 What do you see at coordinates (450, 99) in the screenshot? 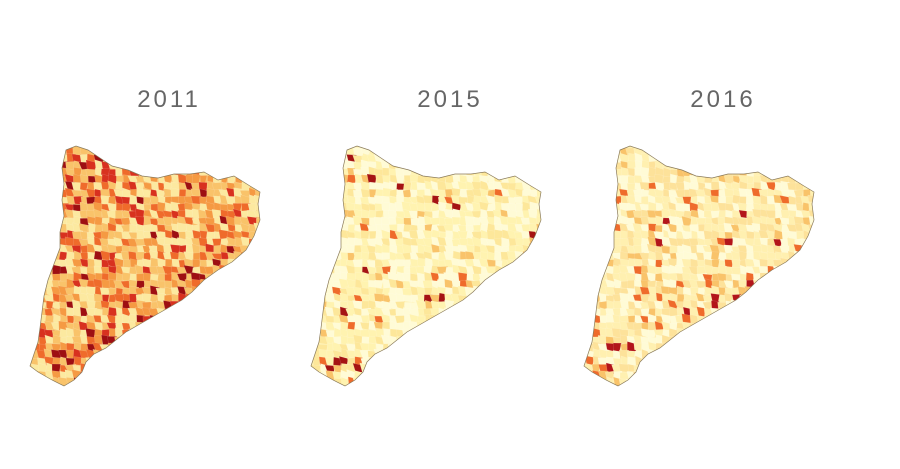
I see `year-label: 2015` at bounding box center [450, 99].